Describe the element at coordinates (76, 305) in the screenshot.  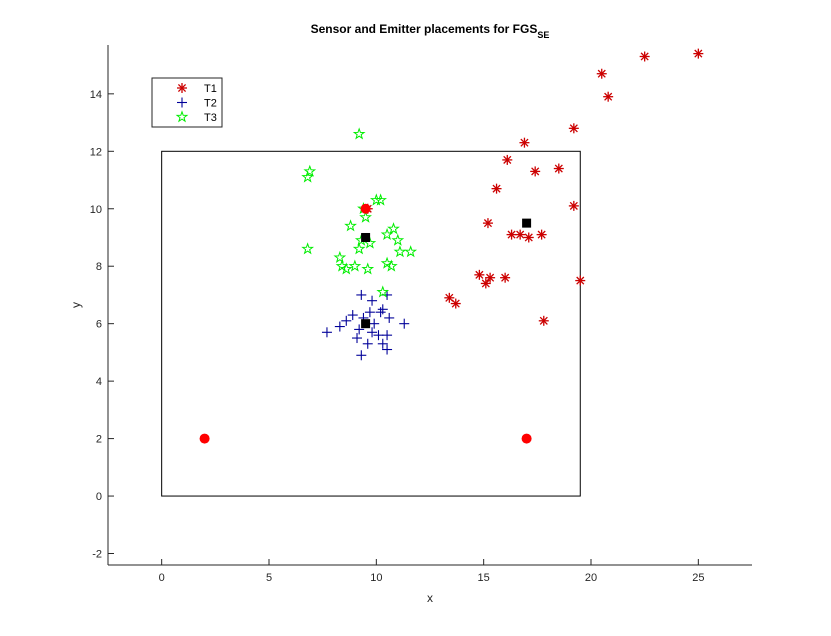
I see `y-axis-label: y` at that location.